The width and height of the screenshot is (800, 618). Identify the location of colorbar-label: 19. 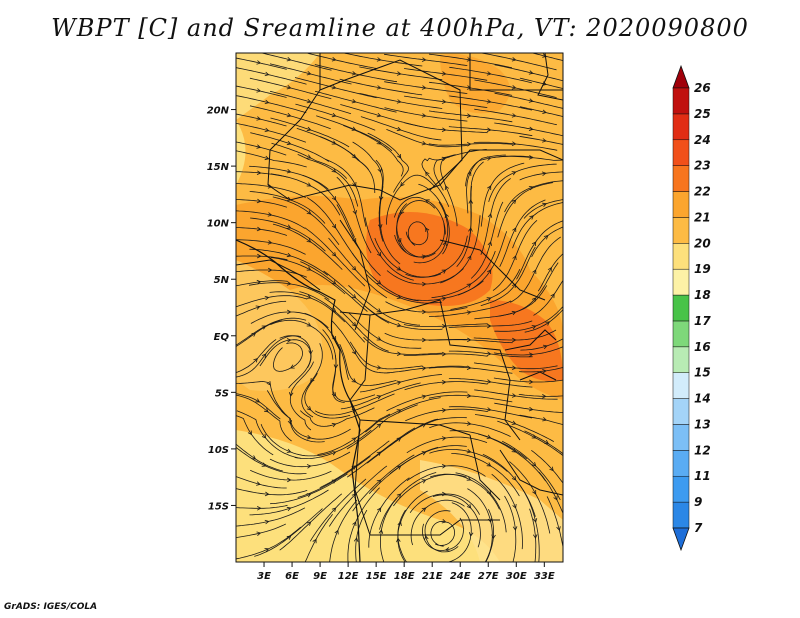
(702, 269).